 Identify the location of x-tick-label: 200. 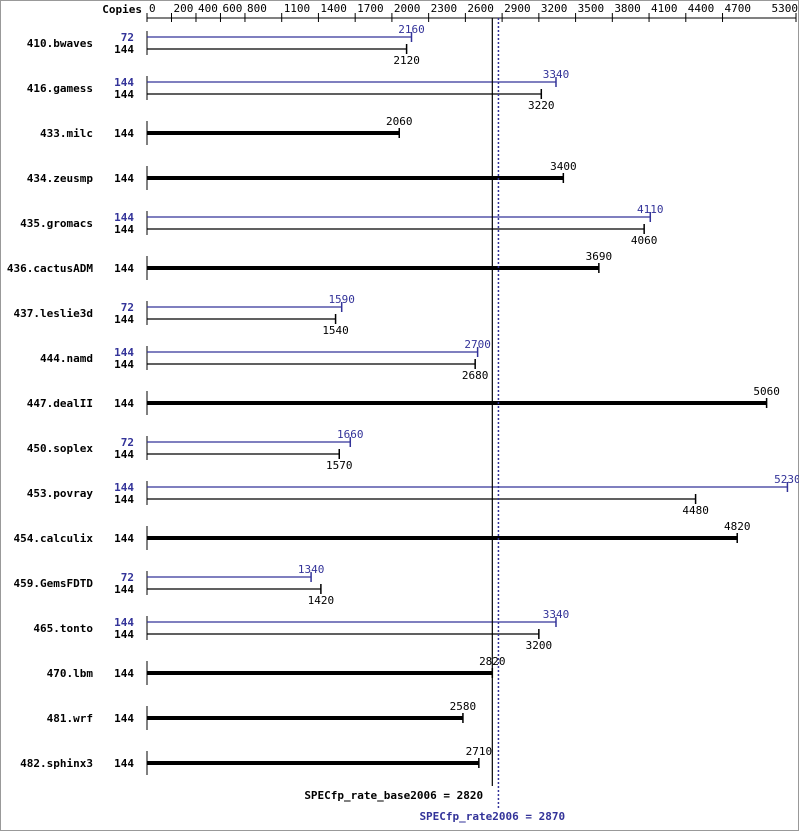
(183, 8).